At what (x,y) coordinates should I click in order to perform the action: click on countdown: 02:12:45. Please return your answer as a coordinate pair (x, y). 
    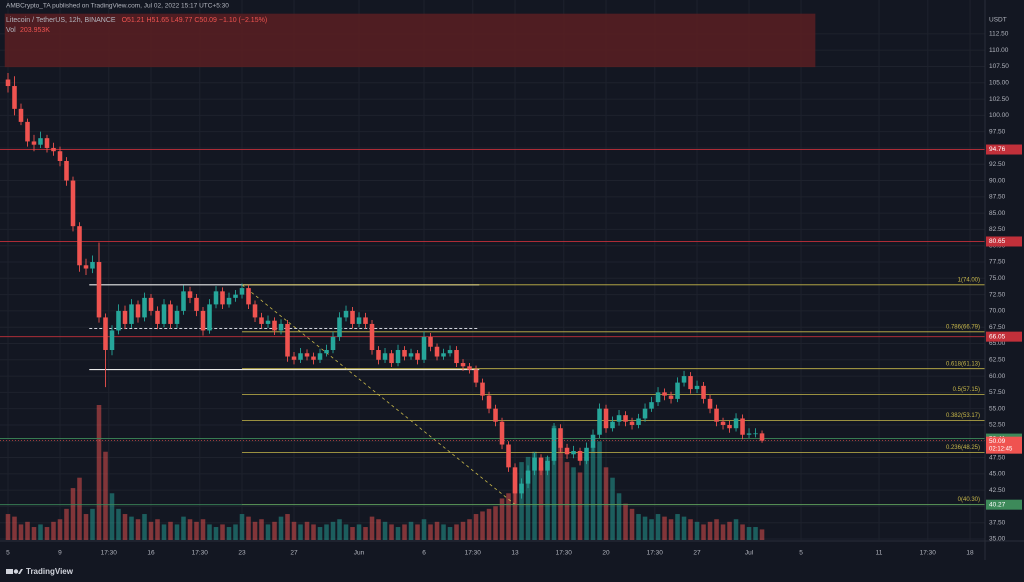
    Looking at the image, I should click on (1001, 450).